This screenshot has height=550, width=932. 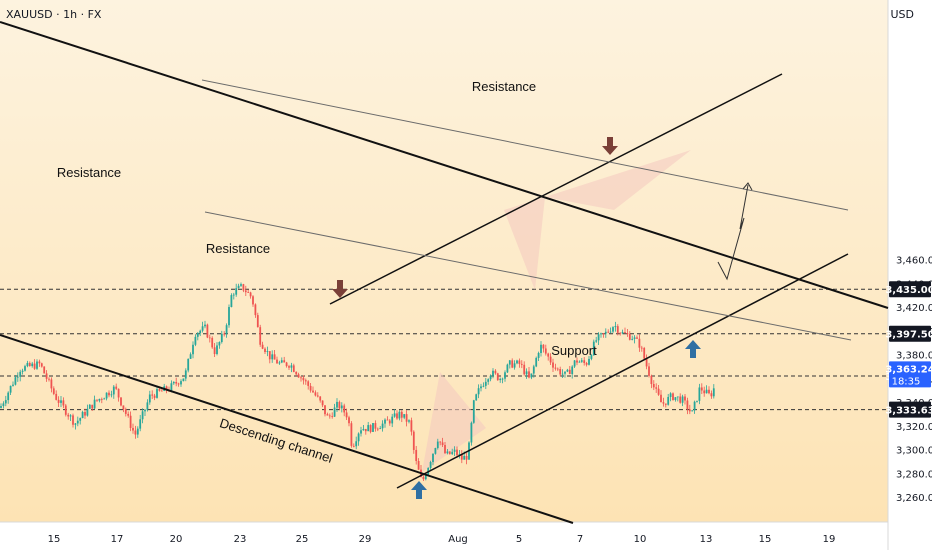 What do you see at coordinates (176, 539) in the screenshot?
I see `x-tick-label: 20` at bounding box center [176, 539].